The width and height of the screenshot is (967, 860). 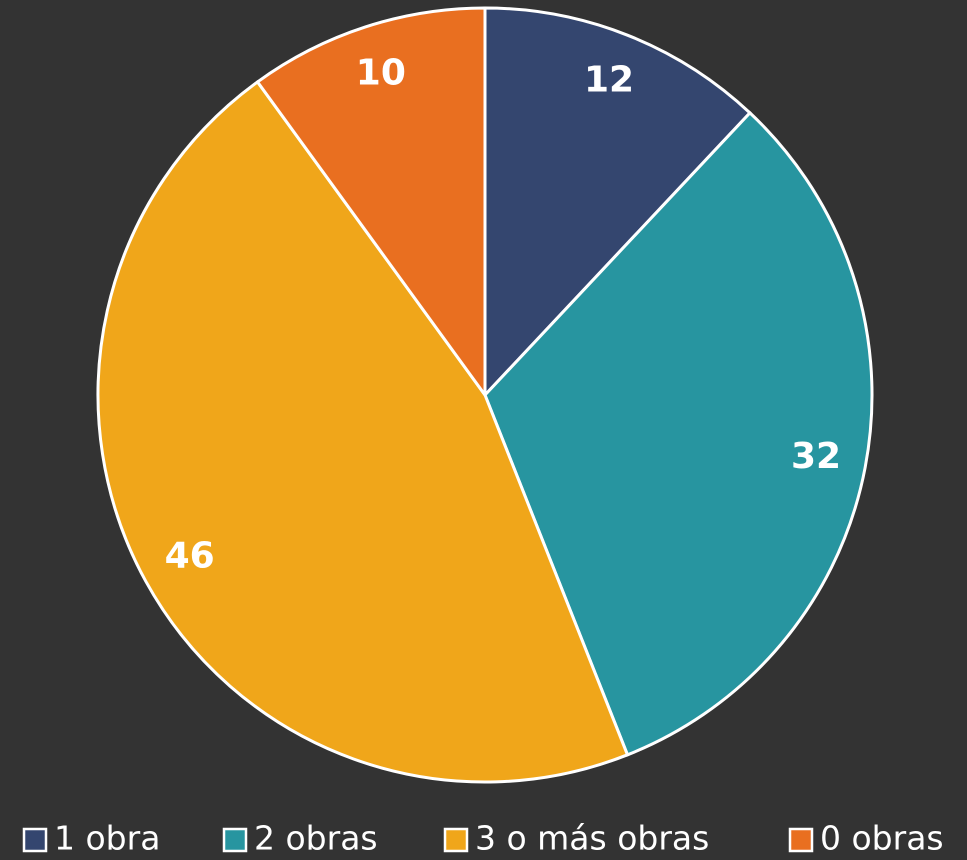 I want to click on data-label: 12, so click(x=609, y=80).